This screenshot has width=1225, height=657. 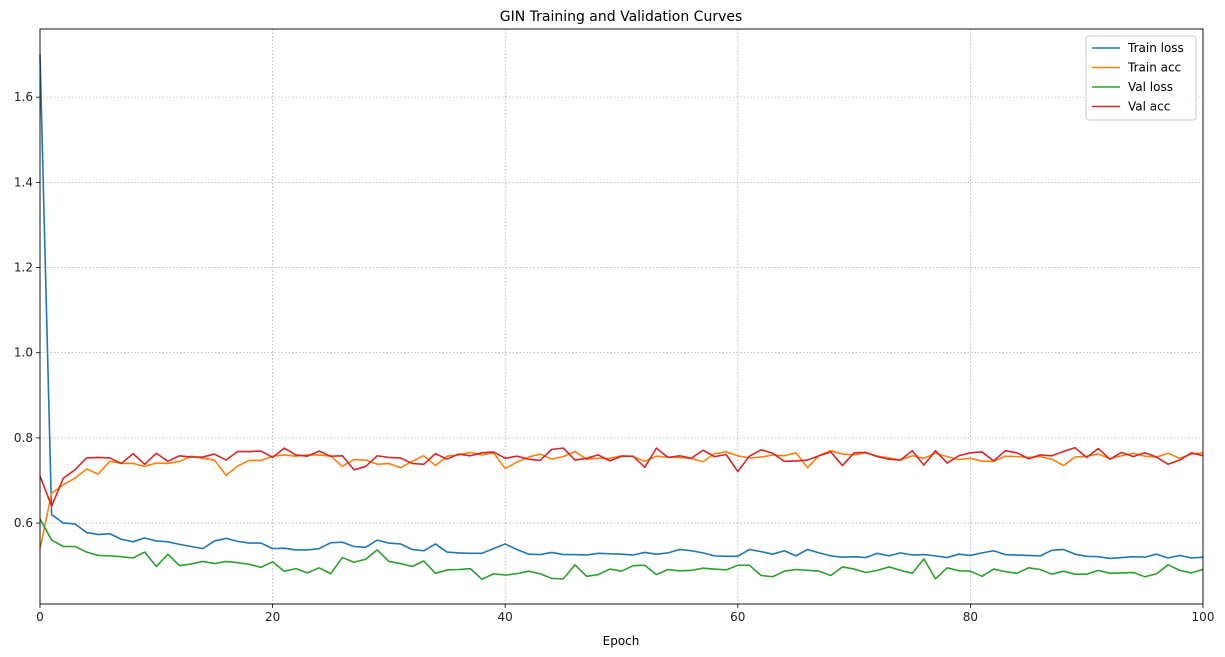 What do you see at coordinates (1203, 617) in the screenshot?
I see `x-tick-label: 100` at bounding box center [1203, 617].